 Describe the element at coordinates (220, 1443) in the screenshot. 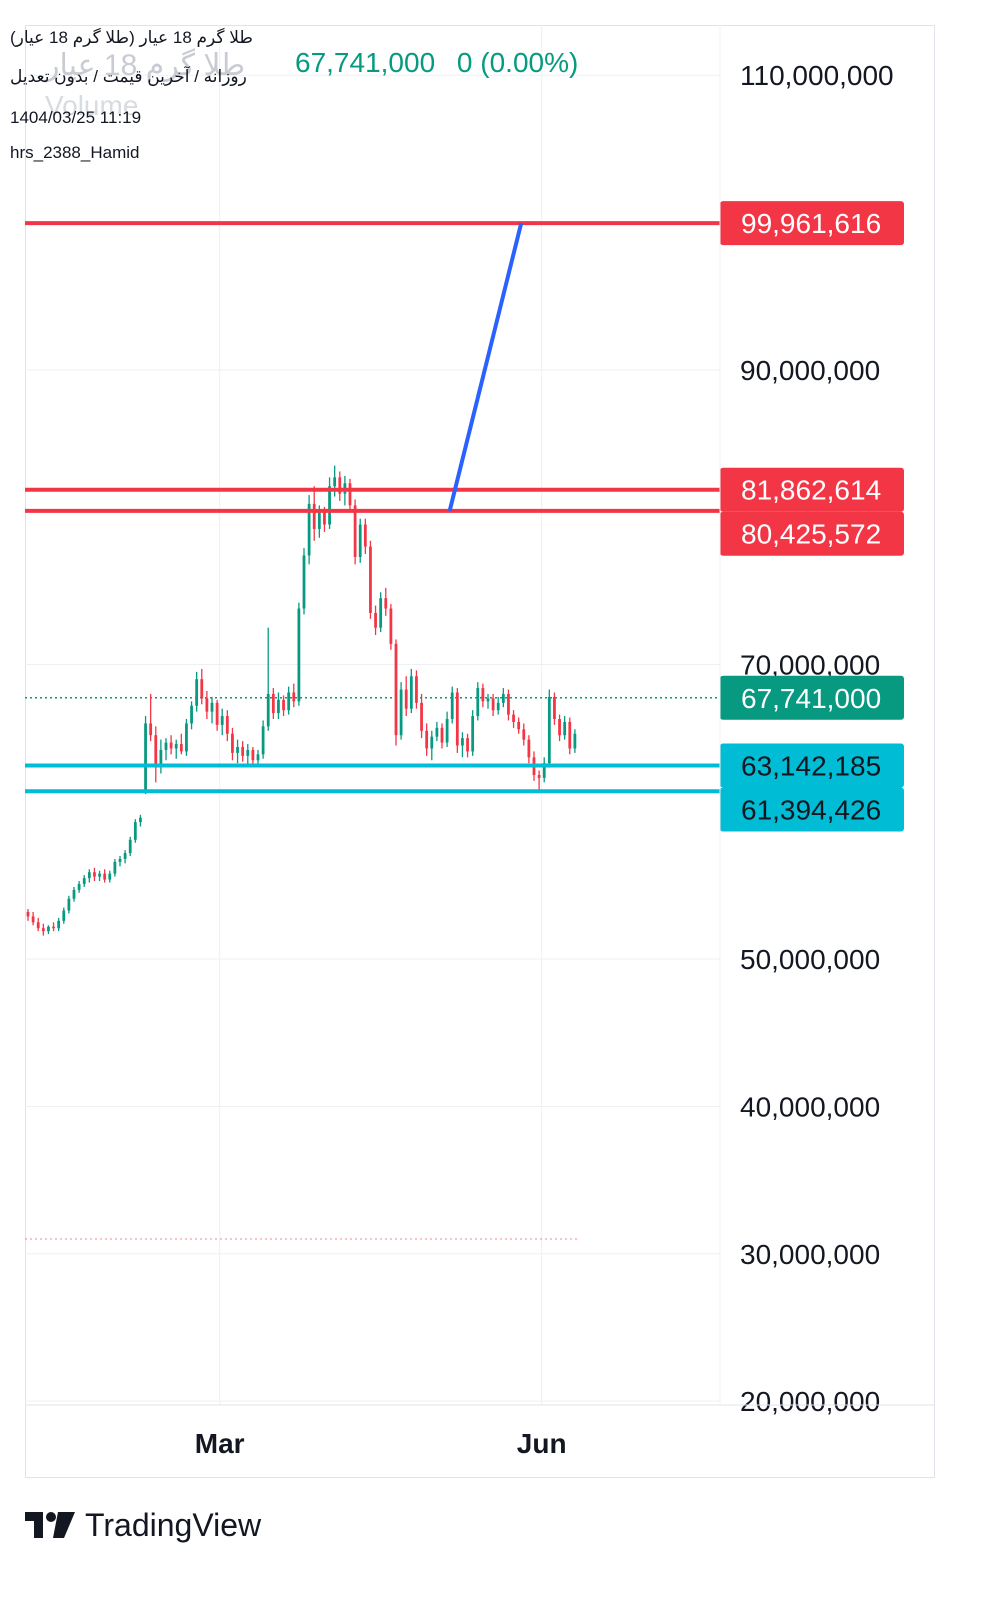

I see `x-tick-label: Mar` at that location.